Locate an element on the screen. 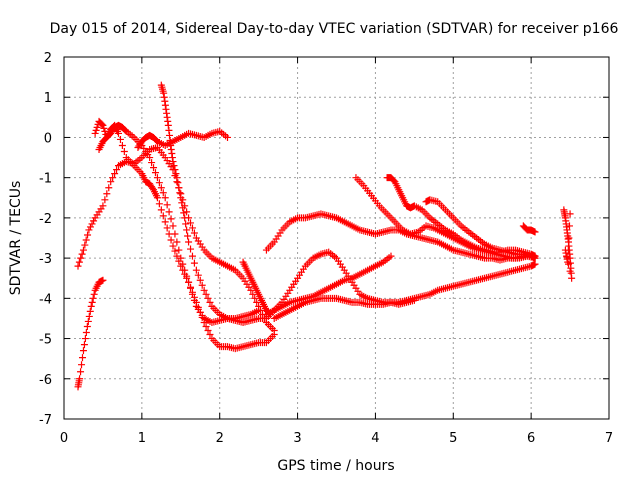 The height and width of the screenshot is (480, 640). y-tick-label: -5 is located at coordinates (45, 340).